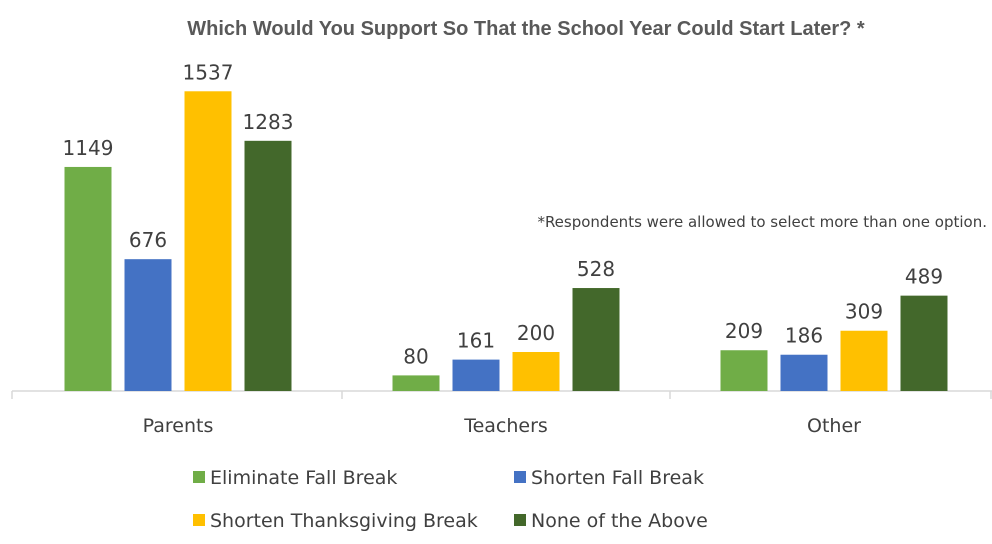  Describe the element at coordinates (88, 278) in the screenshot. I see `bar-parents-eliminate-fall-break` at that location.